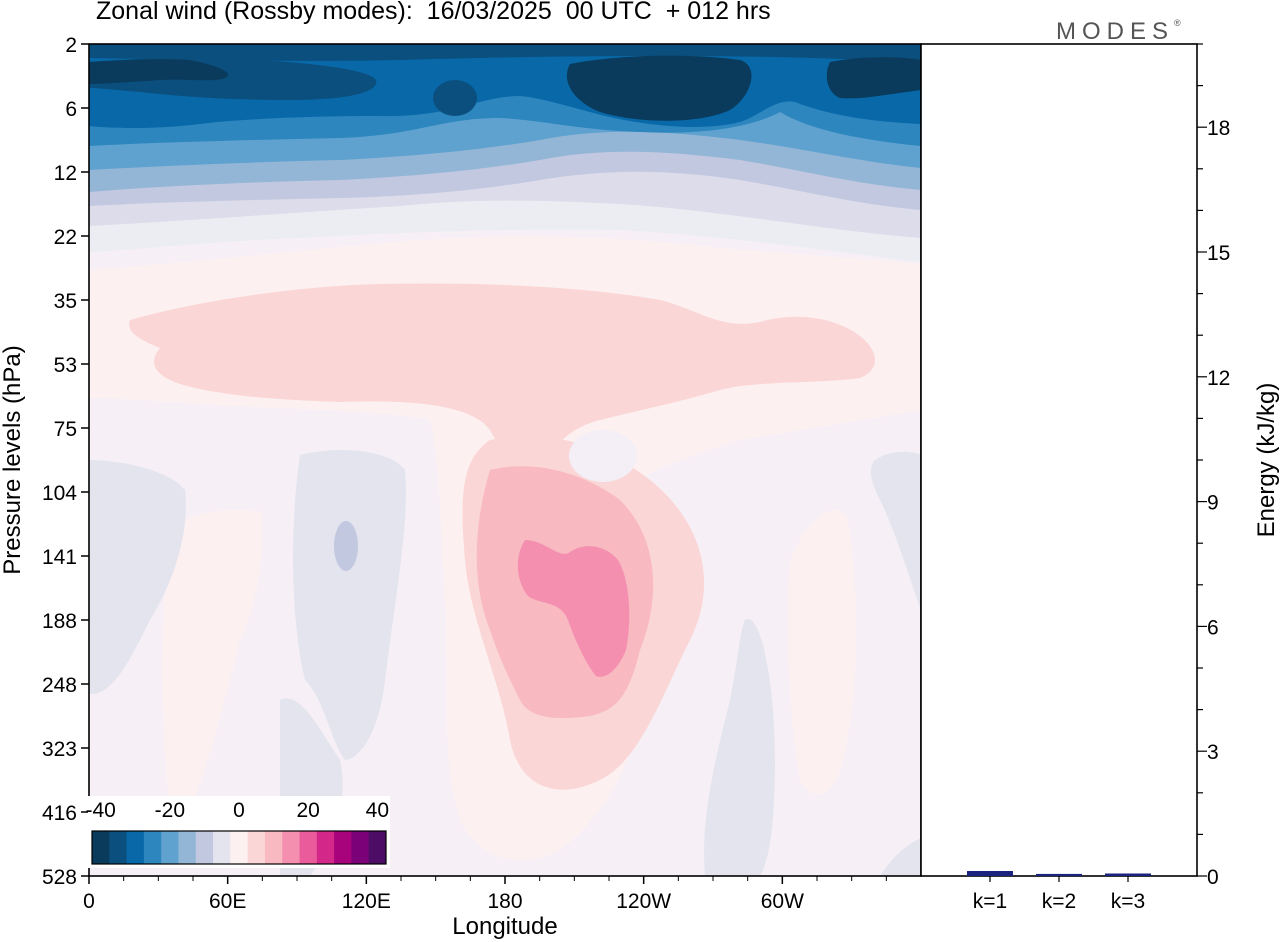 The height and width of the screenshot is (942, 1280). Describe the element at coordinates (603, 456) in the screenshot. I see `contour-closed-low` at that location.